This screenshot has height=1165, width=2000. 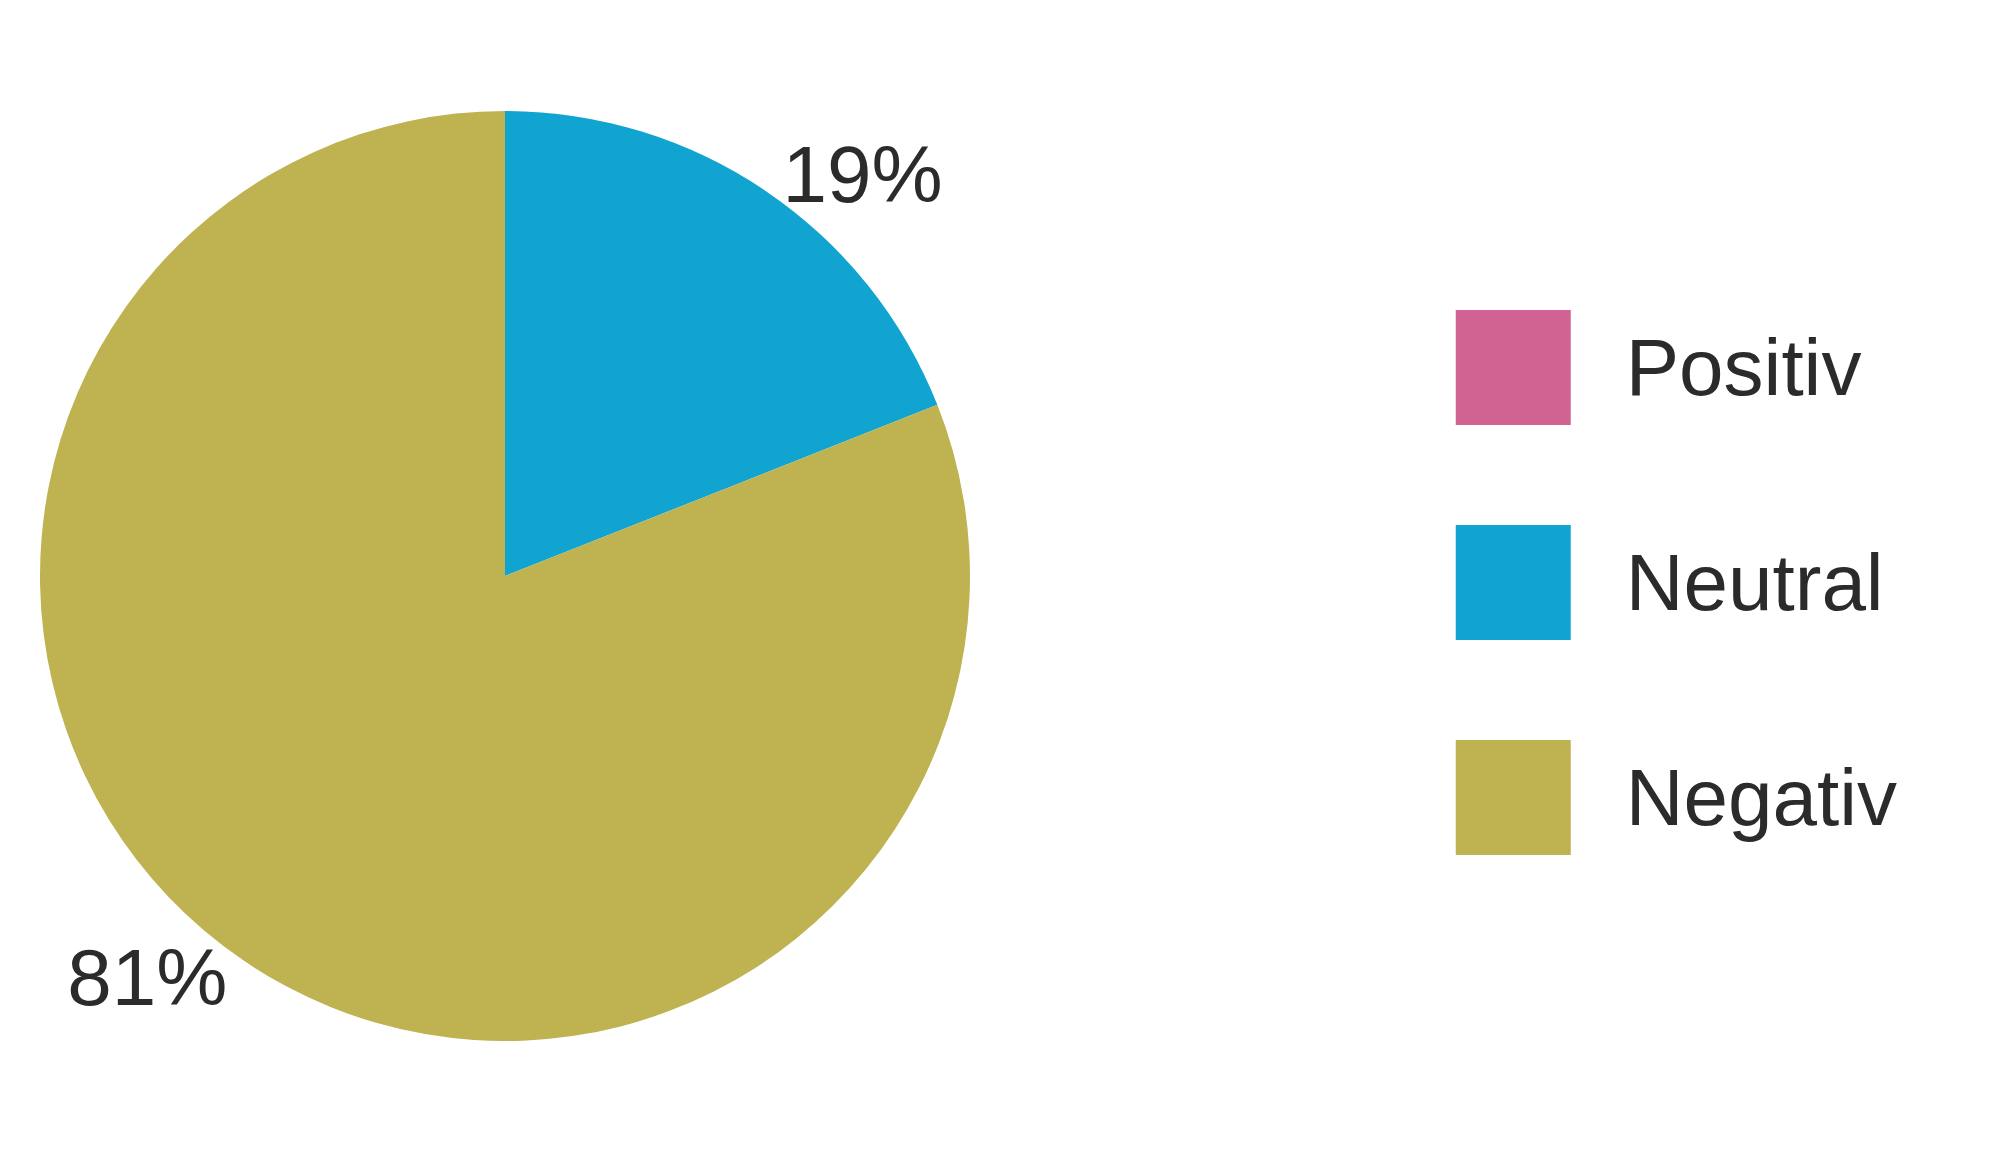 I want to click on data-label: 81%, so click(x=147, y=977).